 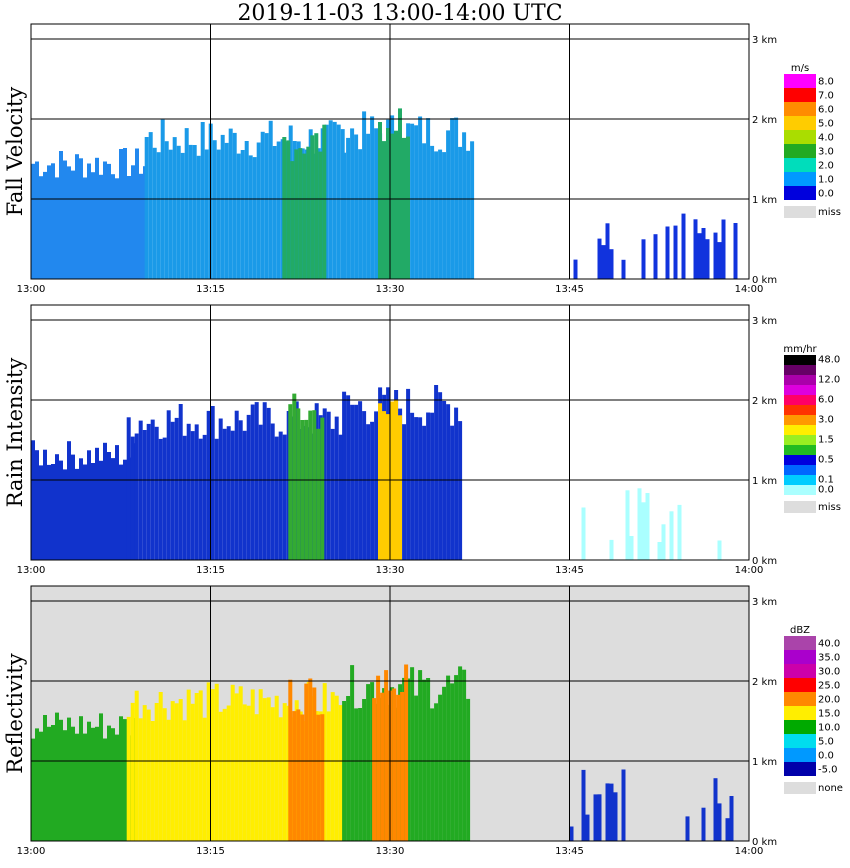 What do you see at coordinates (400, 13) in the screenshot?
I see `chart-title: 2019-11-03 13:00-14:00 UTC` at bounding box center [400, 13].